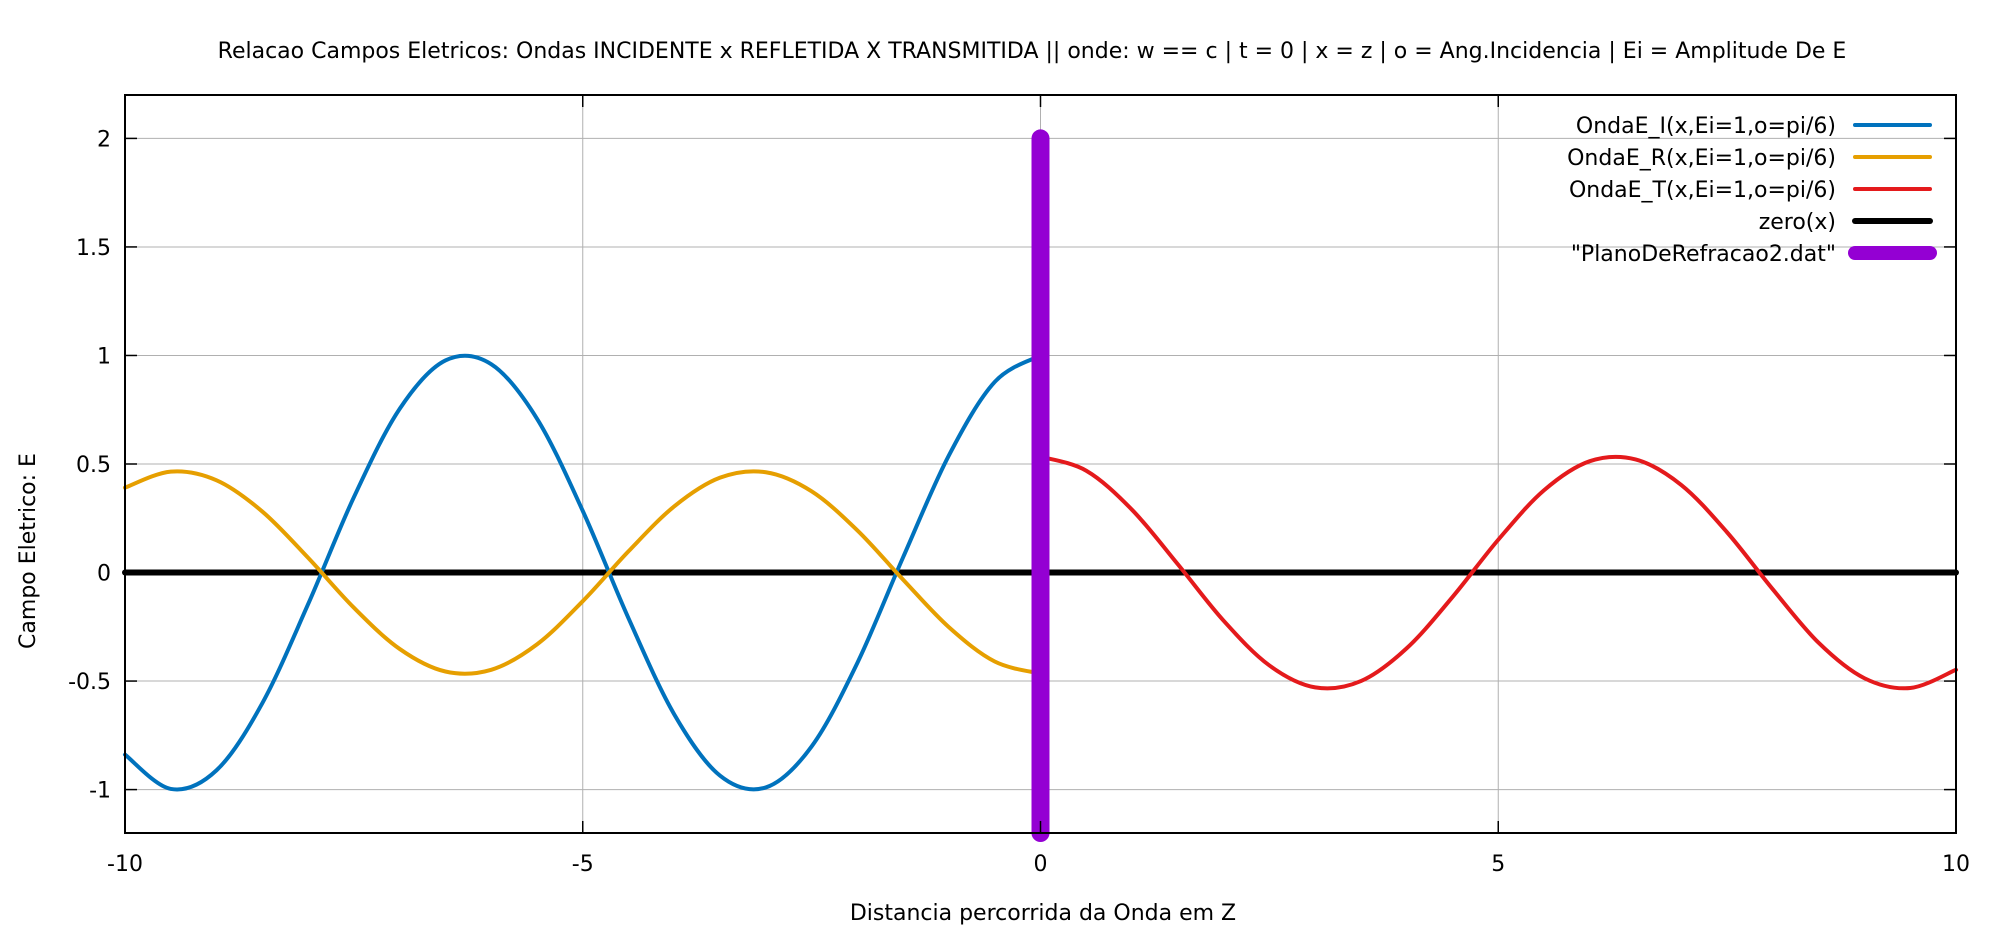  I want to click on x-tick-label: -5, so click(583, 864).